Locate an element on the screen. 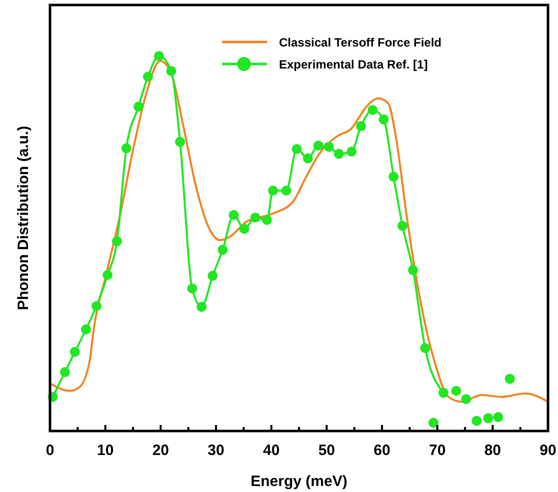 Image resolution: width=558 pixels, height=492 pixels. x-tick-label: 70 is located at coordinates (437, 450).